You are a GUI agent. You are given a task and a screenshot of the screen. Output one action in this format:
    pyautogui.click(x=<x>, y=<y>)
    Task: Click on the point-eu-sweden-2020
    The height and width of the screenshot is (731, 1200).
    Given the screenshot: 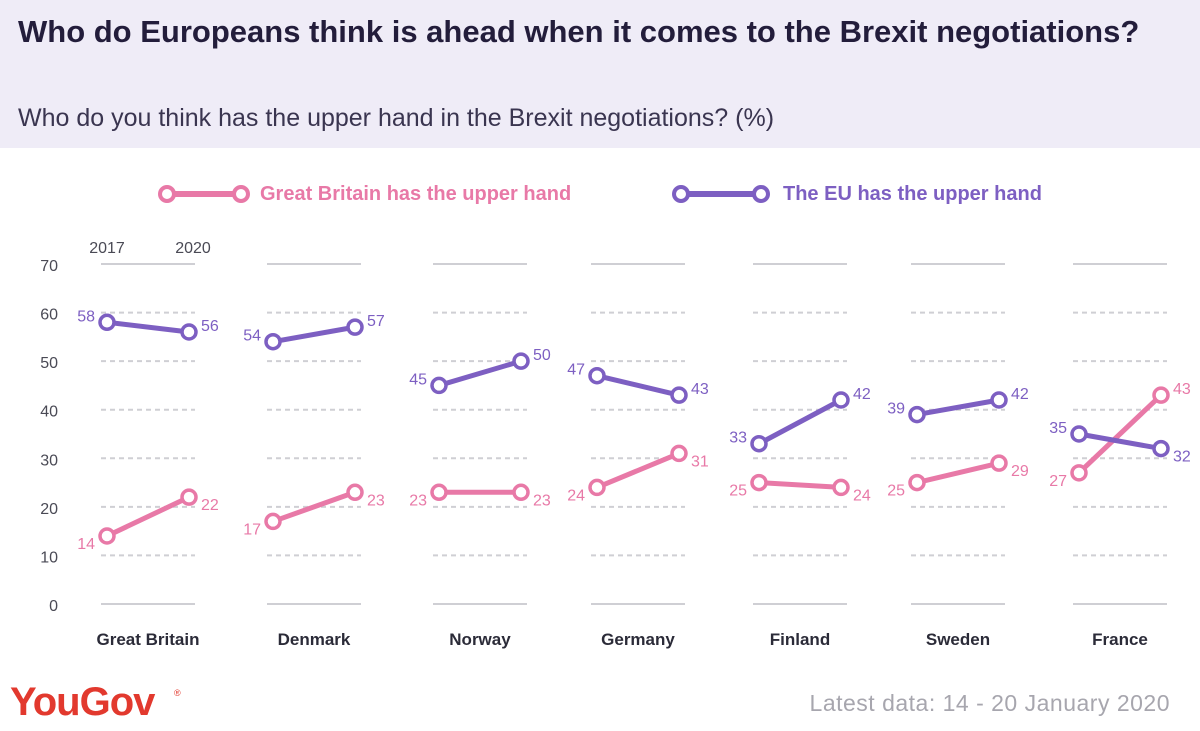 What is the action you would take?
    pyautogui.click(x=999, y=400)
    